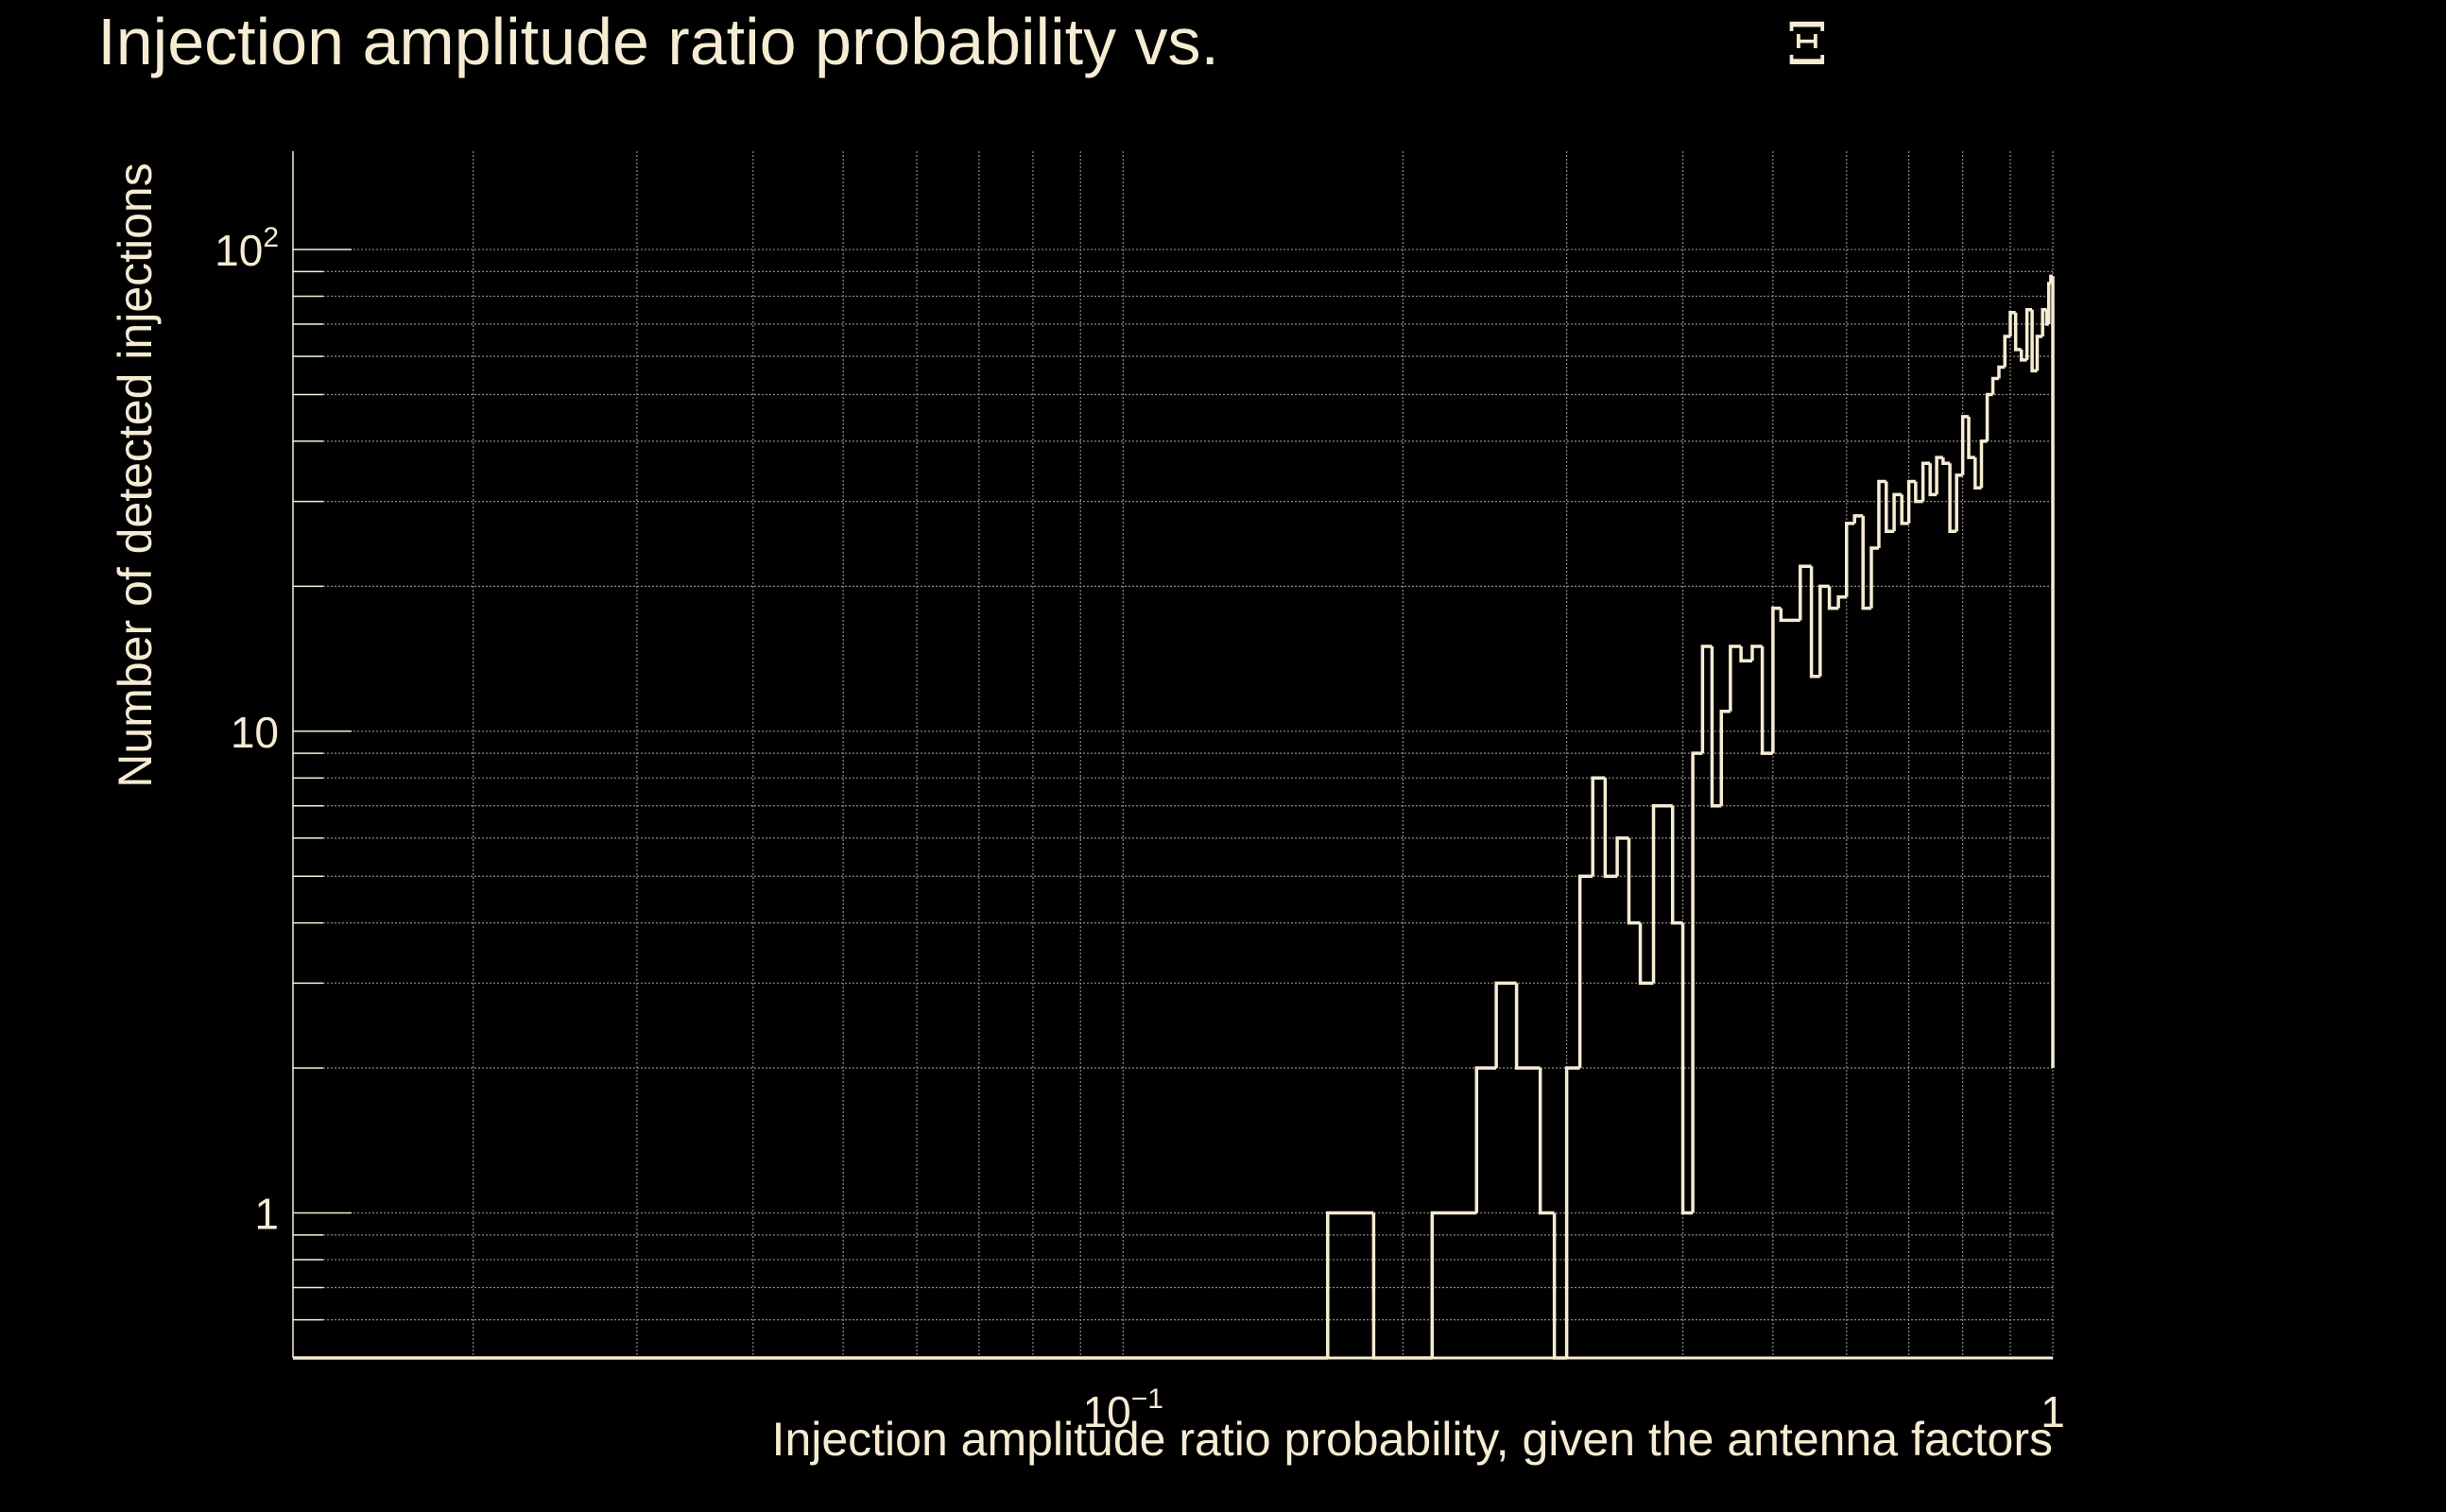  What do you see at coordinates (1123, 1409) in the screenshot?
I see `x-tick-label: 10−1` at bounding box center [1123, 1409].